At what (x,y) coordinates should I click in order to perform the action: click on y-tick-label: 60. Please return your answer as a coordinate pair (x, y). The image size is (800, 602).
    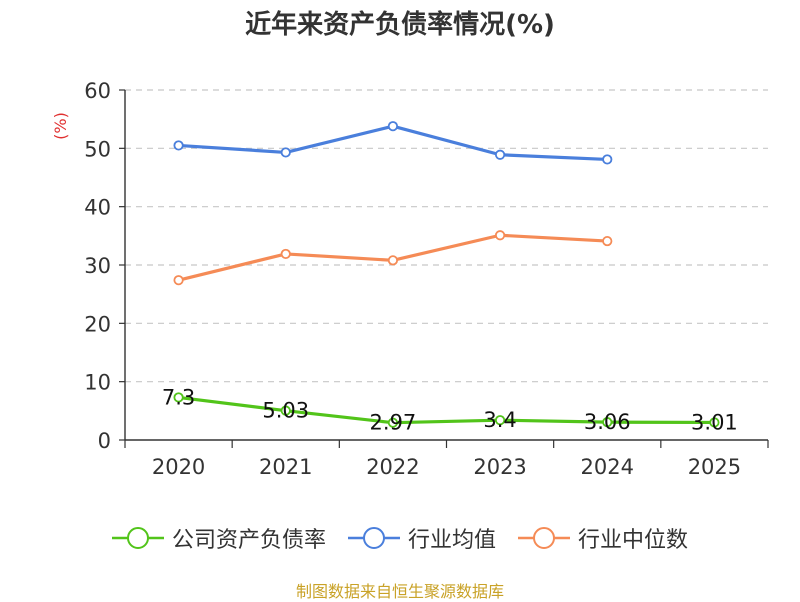
    Looking at the image, I should click on (97, 91).